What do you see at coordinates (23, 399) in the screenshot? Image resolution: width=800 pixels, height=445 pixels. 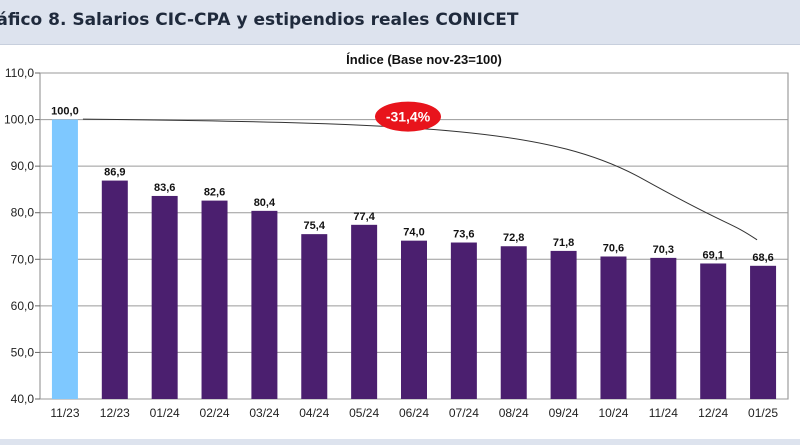 I see `y-tick-label: 40,0` at bounding box center [23, 399].